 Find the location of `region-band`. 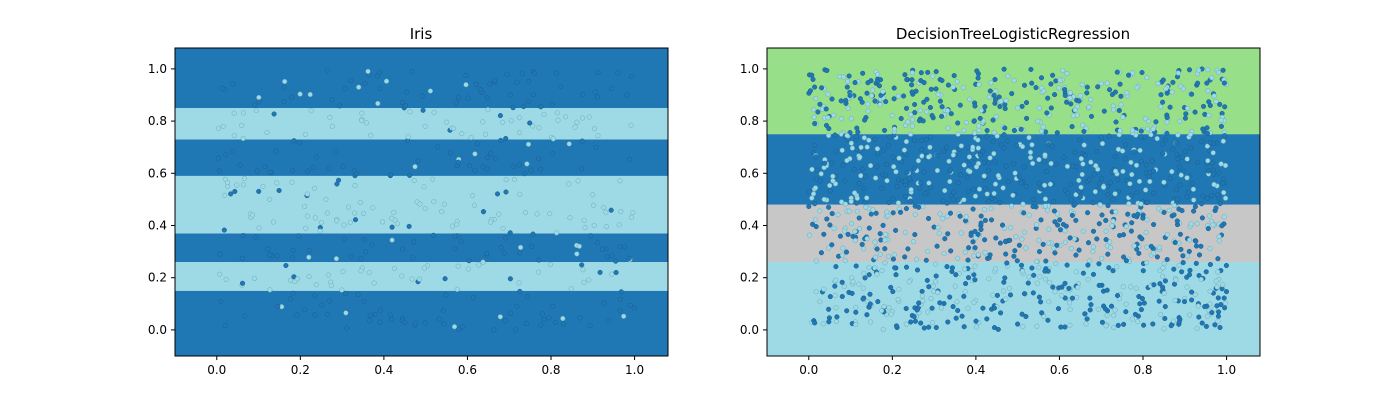

region-band is located at coordinates (421, 157).